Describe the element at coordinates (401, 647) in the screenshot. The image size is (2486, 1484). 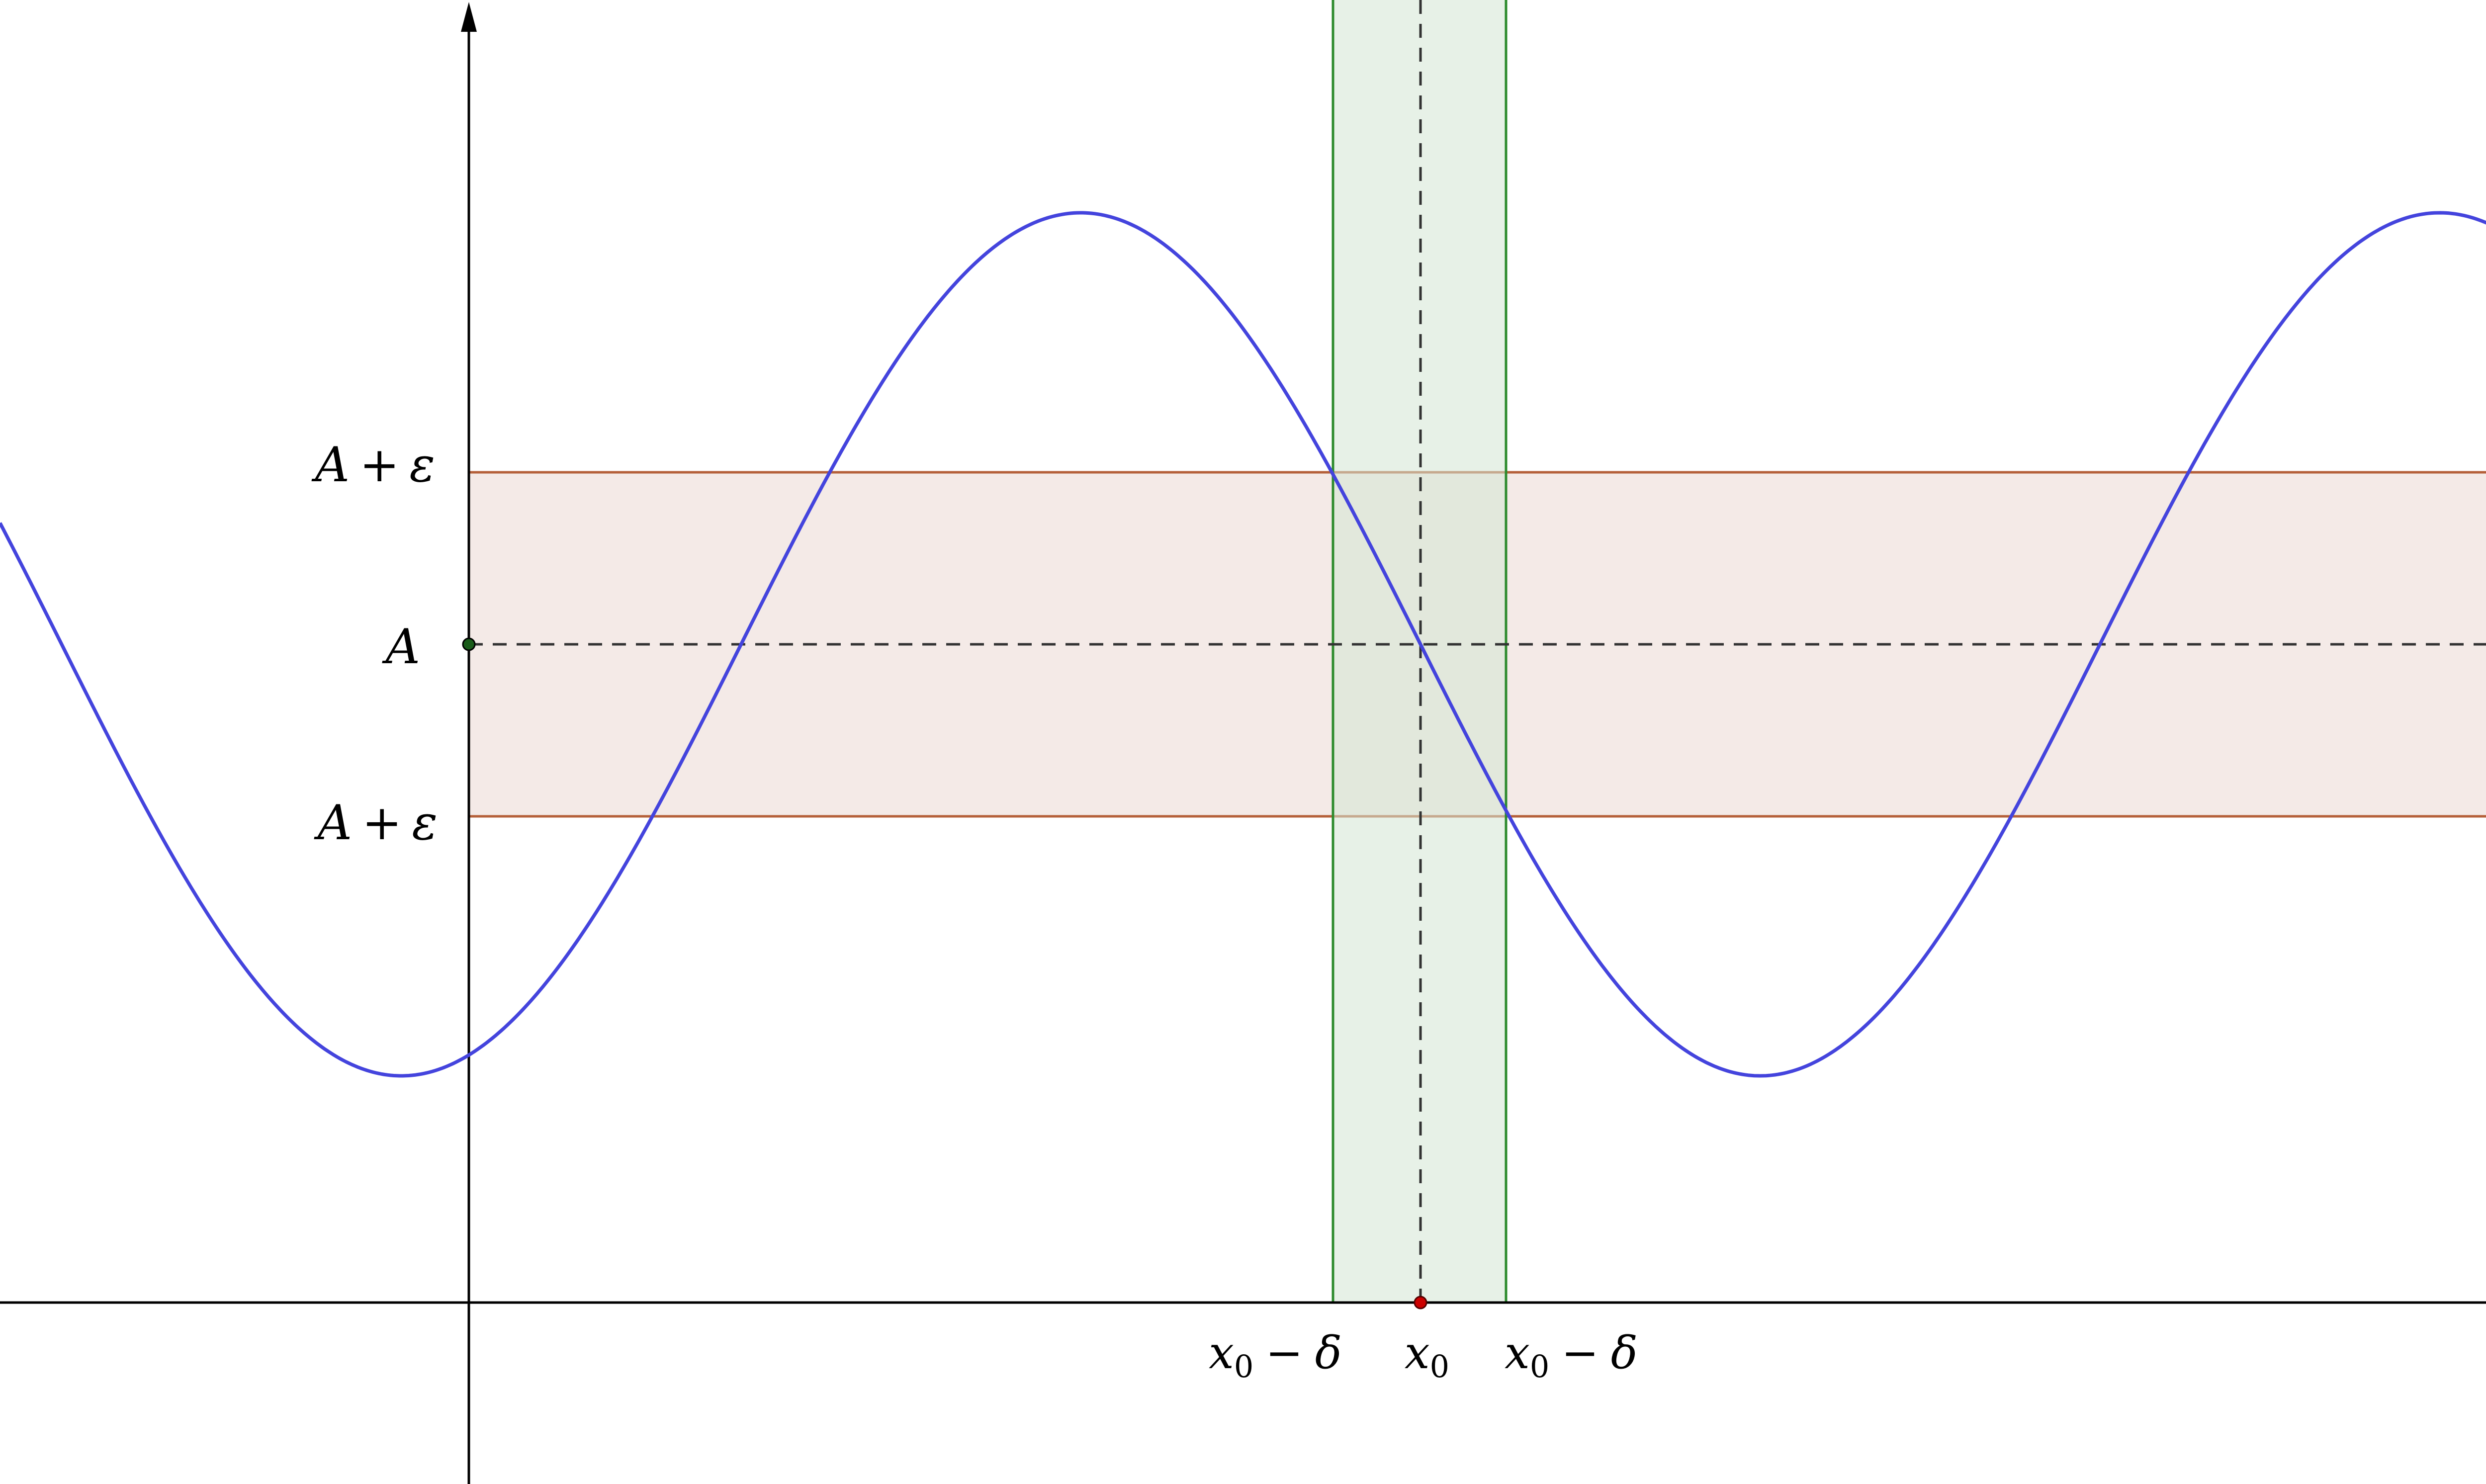
I see `label-level-a: A` at that location.